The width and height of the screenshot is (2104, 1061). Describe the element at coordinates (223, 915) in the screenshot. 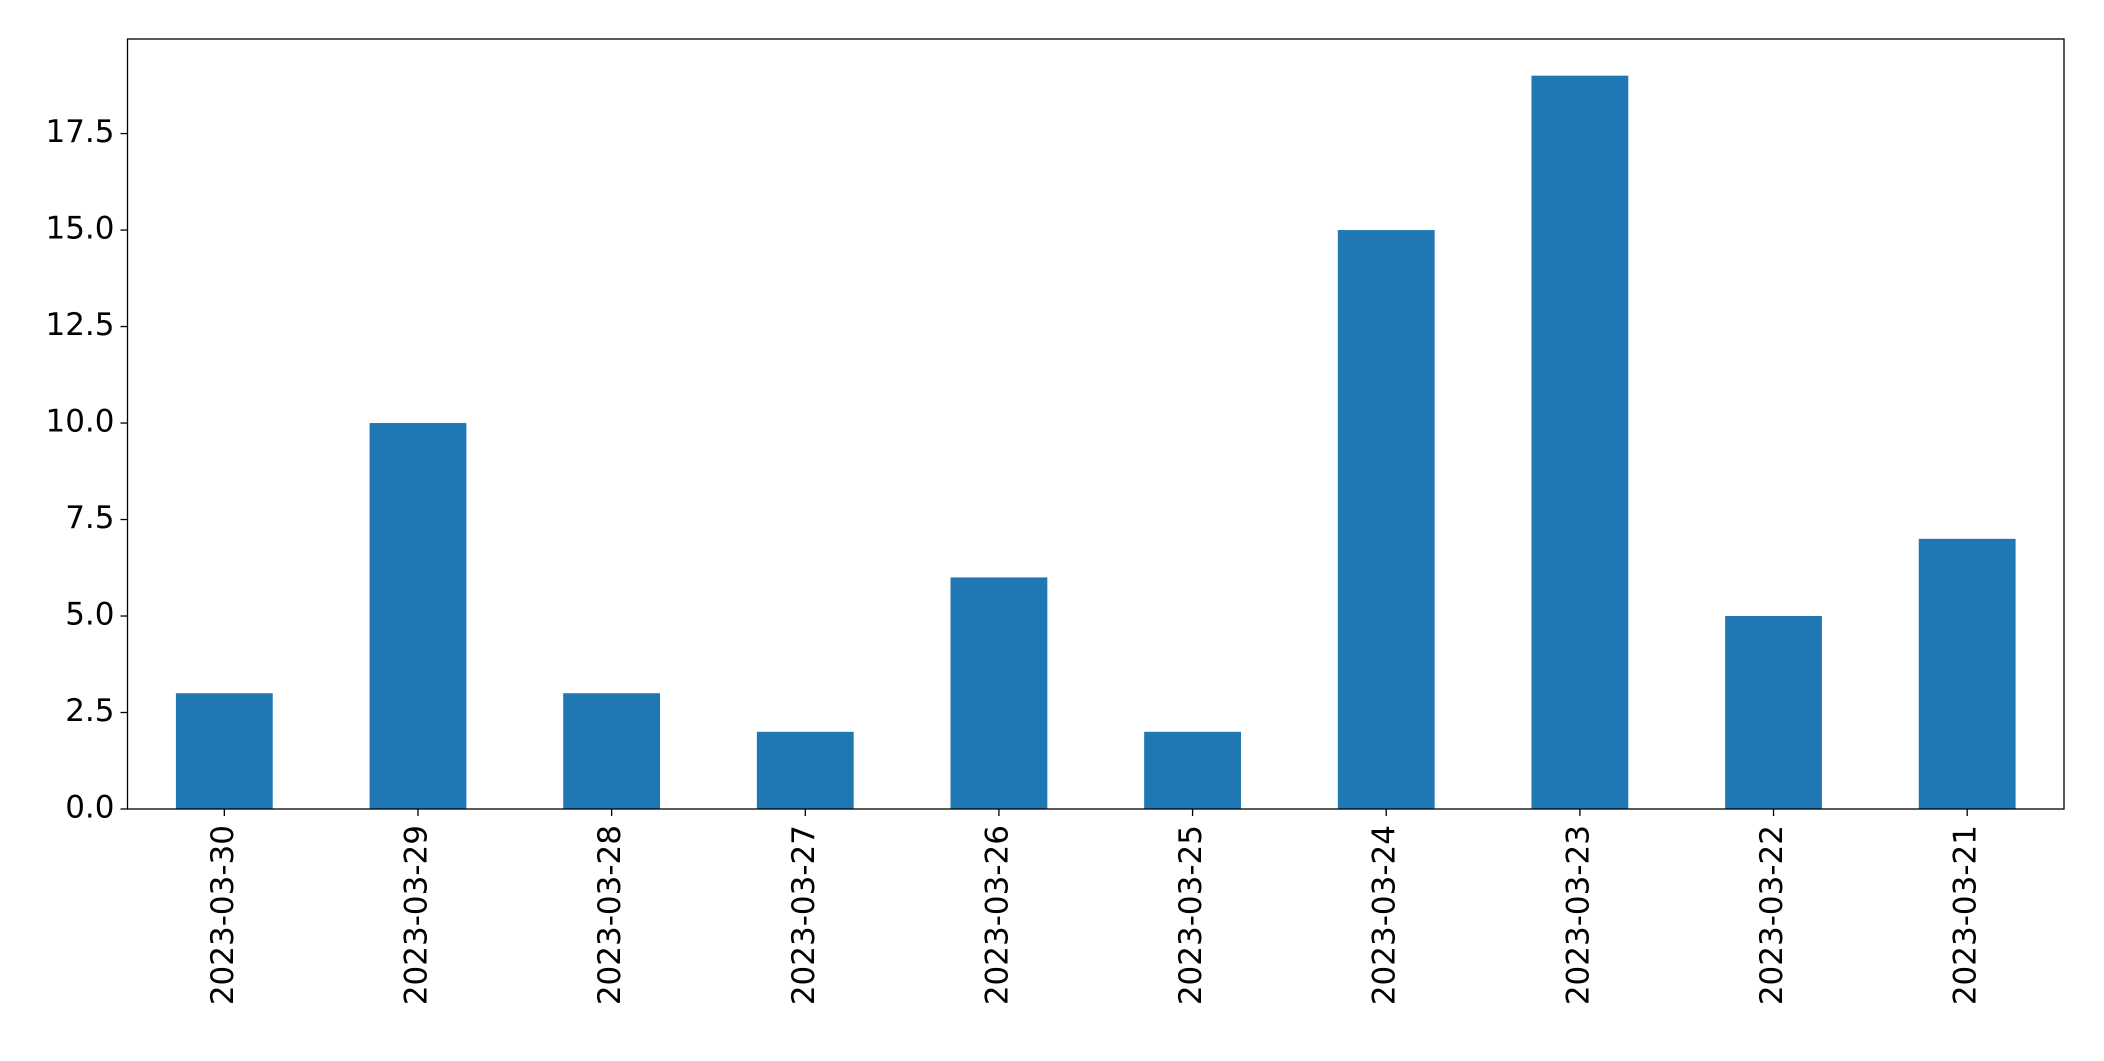

I see `x-tick-label: 2023-03-30` at that location.